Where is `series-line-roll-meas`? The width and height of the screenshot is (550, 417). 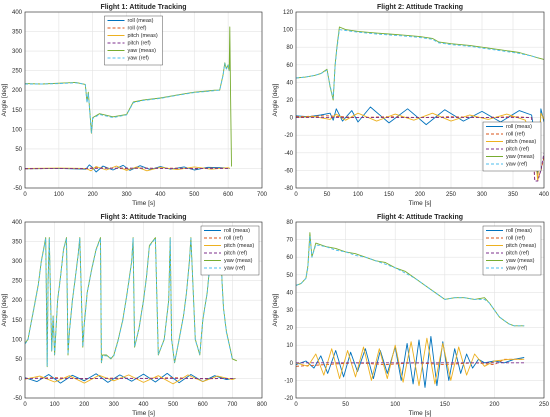
series-line-roll-meas is located at coordinates (410, 361).